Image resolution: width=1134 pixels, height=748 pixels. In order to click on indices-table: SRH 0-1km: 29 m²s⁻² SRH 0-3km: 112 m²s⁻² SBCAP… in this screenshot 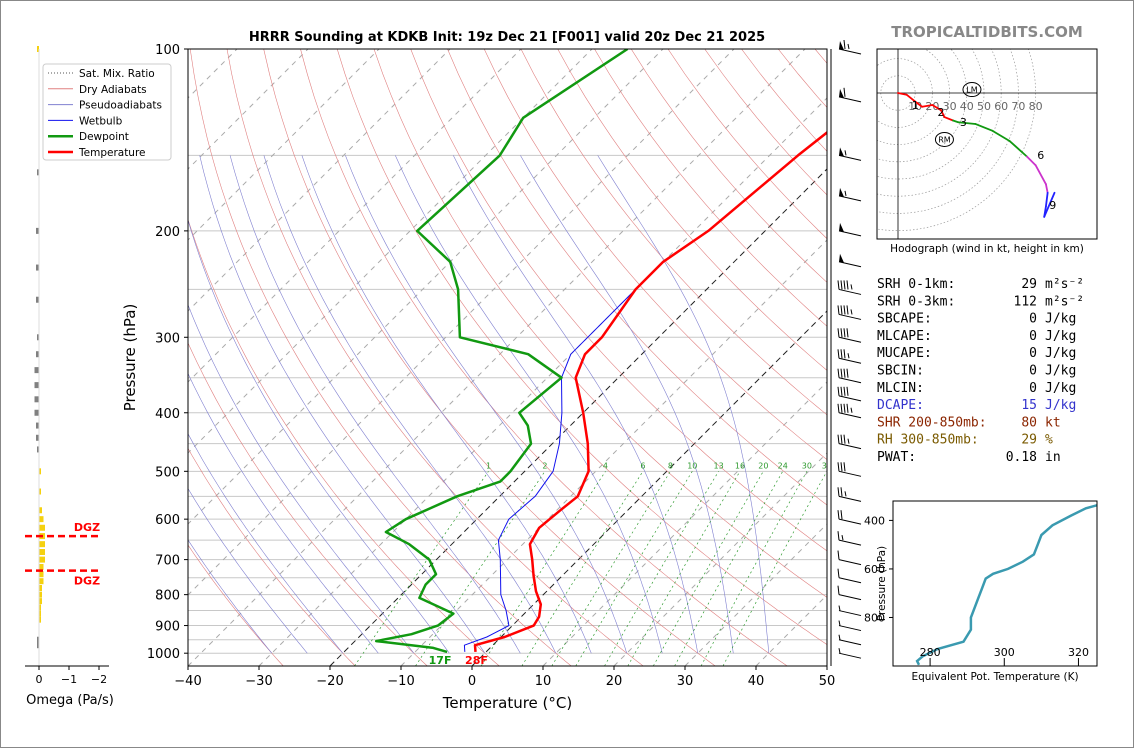, I will do `click(980, 371)`.